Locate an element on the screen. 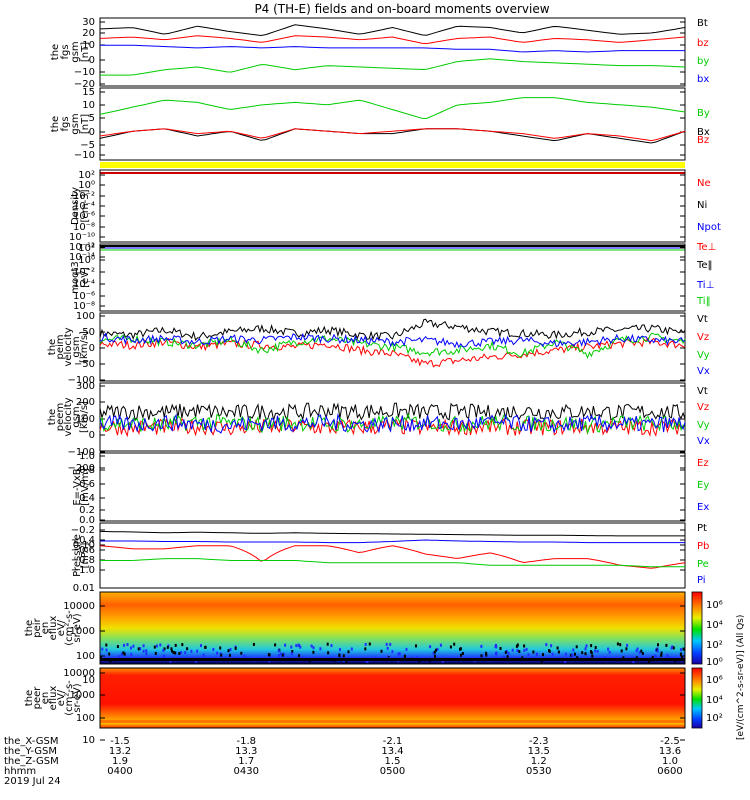 The height and width of the screenshot is (800, 750). y-tick-label: 10⁻⁶ is located at coordinates (84, 296).